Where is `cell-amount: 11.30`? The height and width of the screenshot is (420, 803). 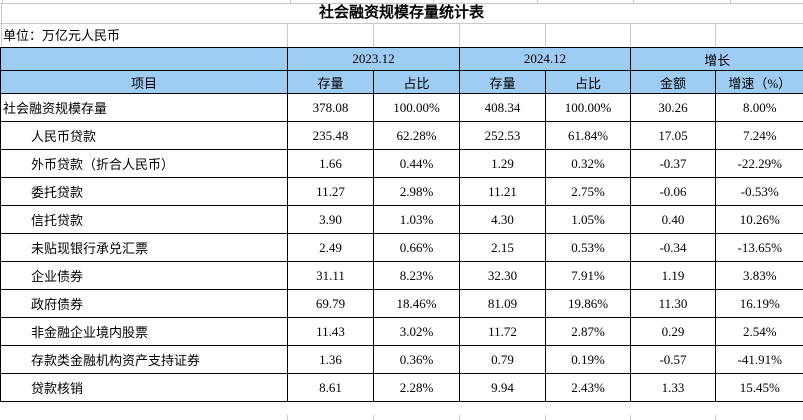 cell-amount: 11.30 is located at coordinates (673, 303).